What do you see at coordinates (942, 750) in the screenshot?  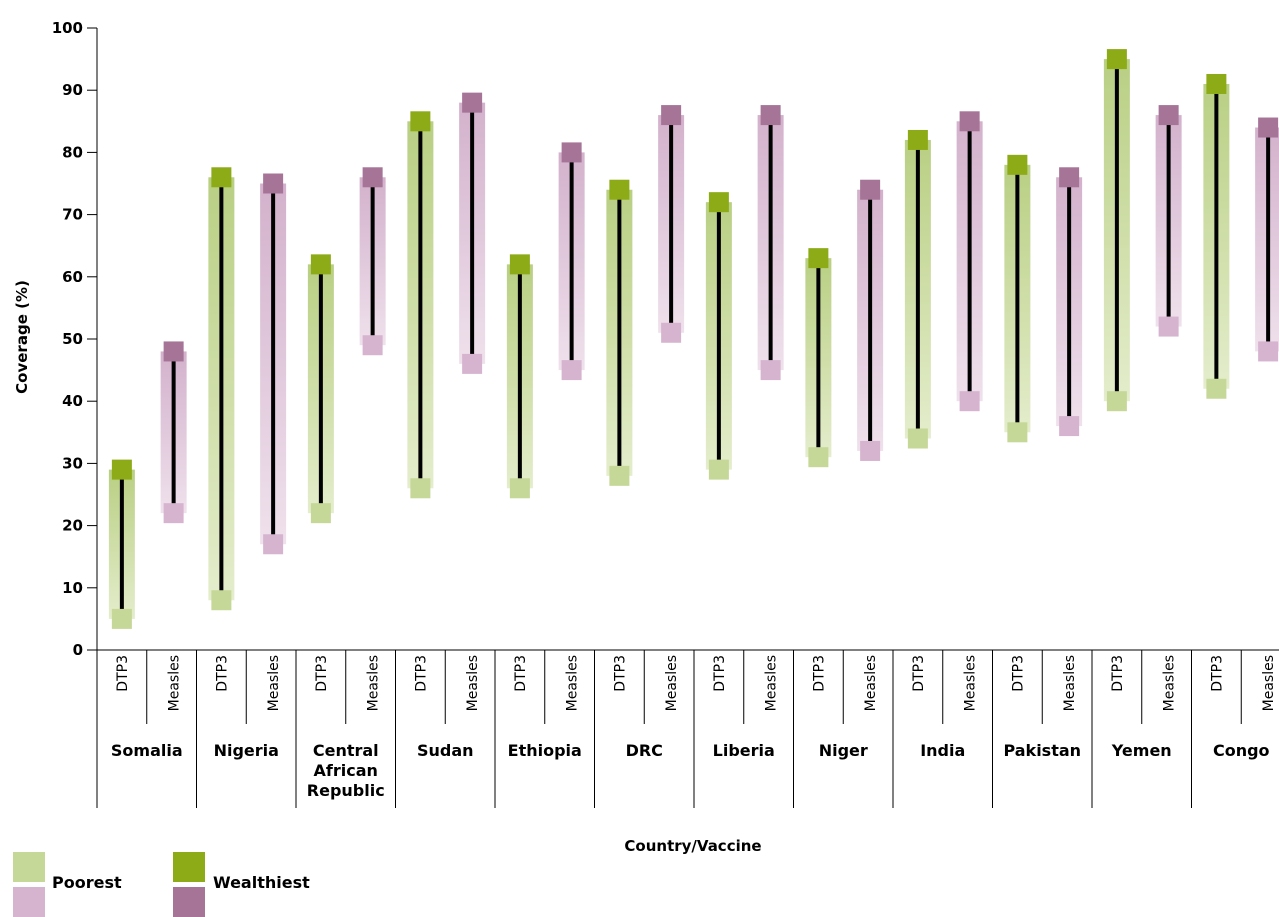 I see `country-label: India` at bounding box center [942, 750].